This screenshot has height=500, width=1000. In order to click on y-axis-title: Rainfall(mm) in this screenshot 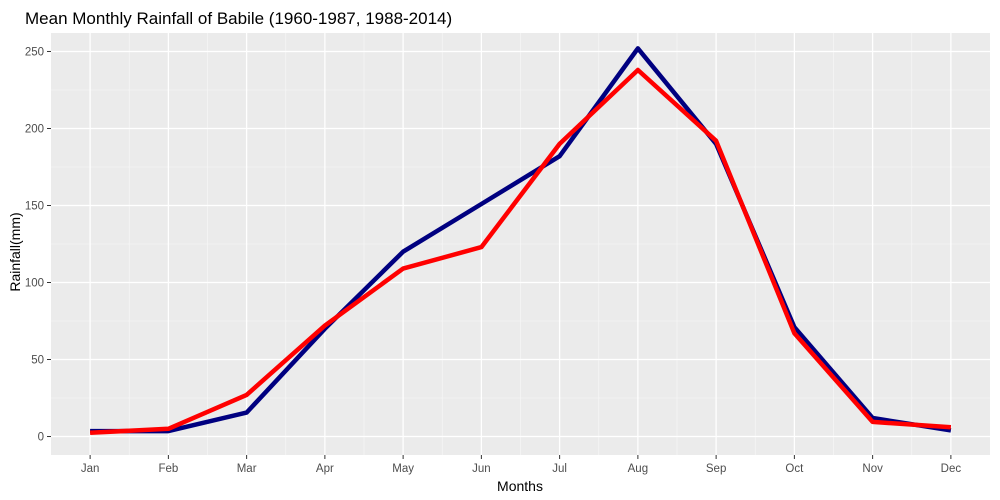, I will do `click(15, 251)`.